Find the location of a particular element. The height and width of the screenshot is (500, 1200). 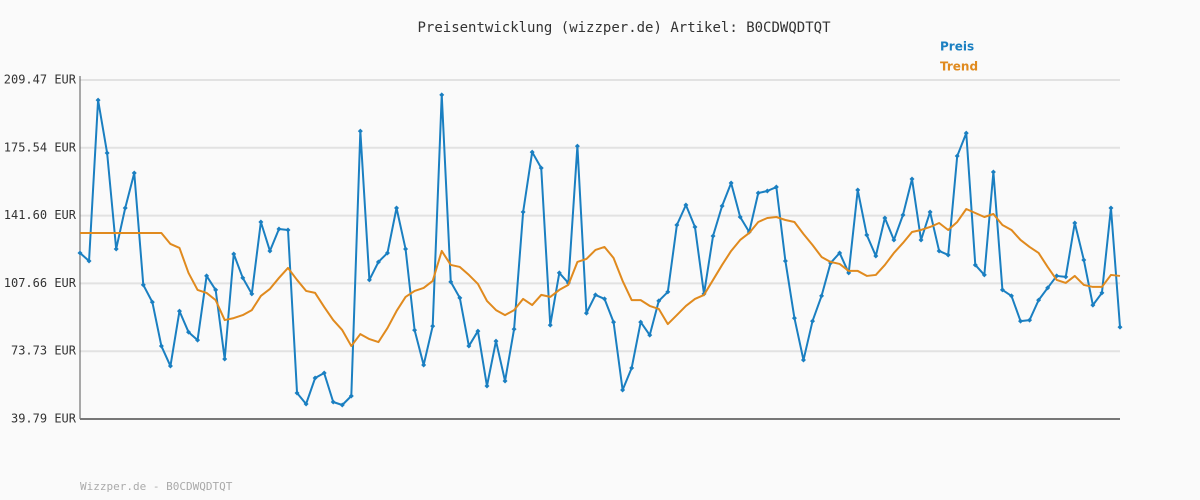

footer: Wizzper.de - B0CDWQDTQT is located at coordinates (156, 486).